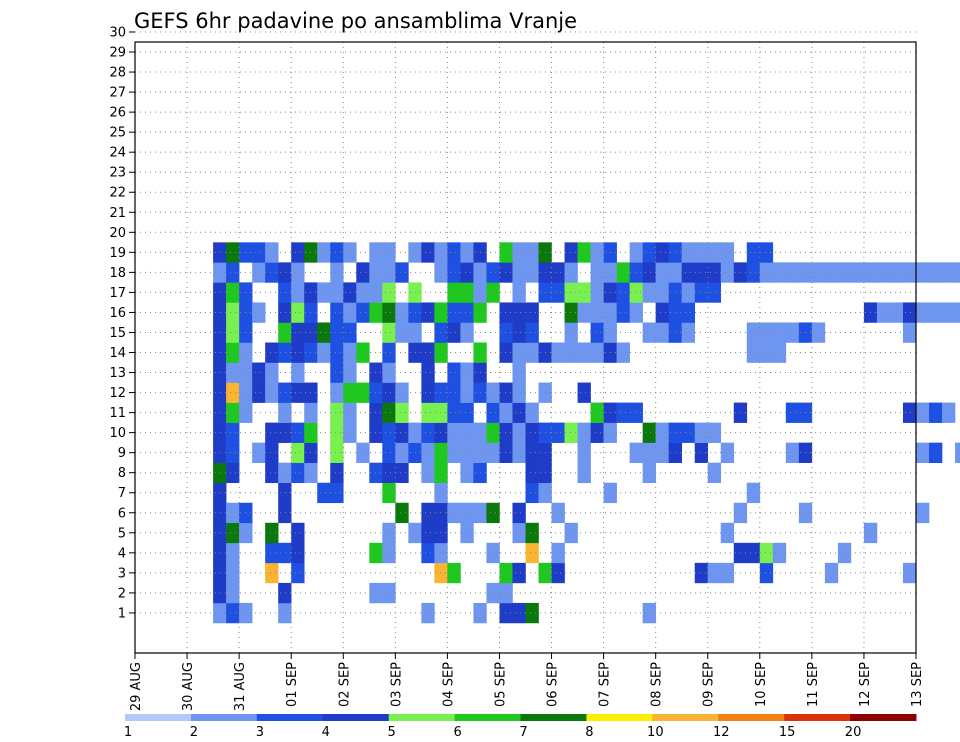 This screenshot has height=742, width=960. Describe the element at coordinates (761, 684) in the screenshot. I see `x-tick-label: 10 SEP` at that location.